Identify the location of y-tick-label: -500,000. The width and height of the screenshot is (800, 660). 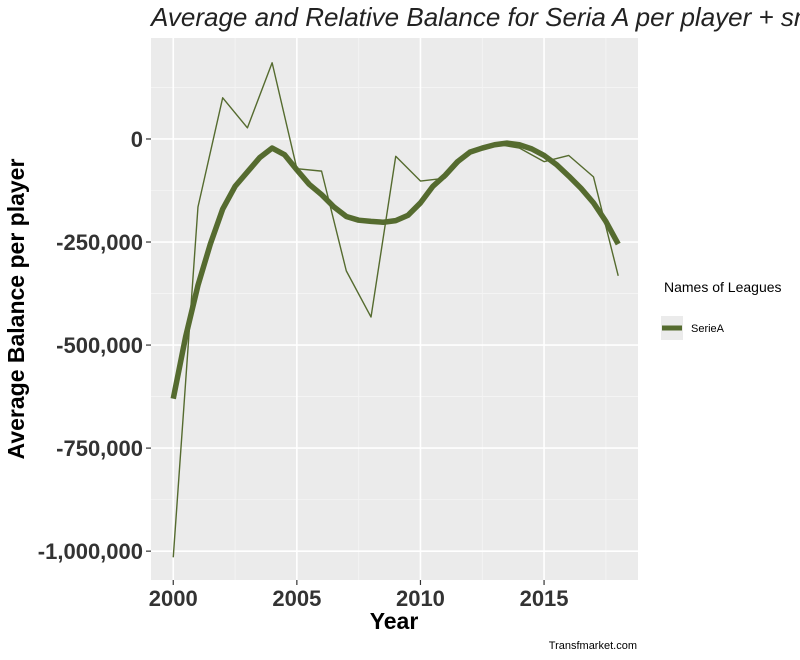
(99, 345).